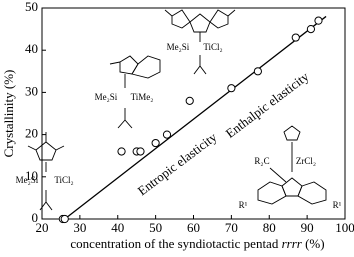  I want to click on y-tick-label: 30, so click(31, 90).